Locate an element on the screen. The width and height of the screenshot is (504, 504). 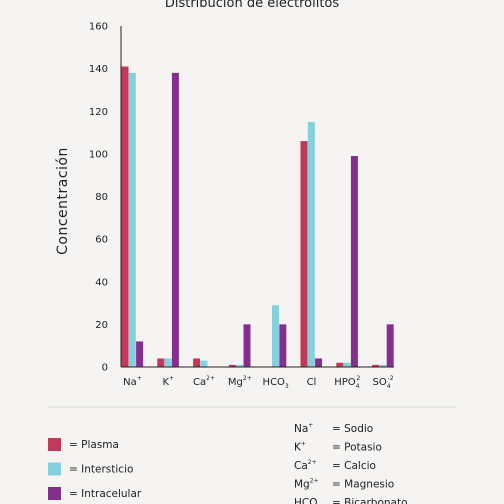
abbr-meaning: = Magnesio is located at coordinates (363, 485).